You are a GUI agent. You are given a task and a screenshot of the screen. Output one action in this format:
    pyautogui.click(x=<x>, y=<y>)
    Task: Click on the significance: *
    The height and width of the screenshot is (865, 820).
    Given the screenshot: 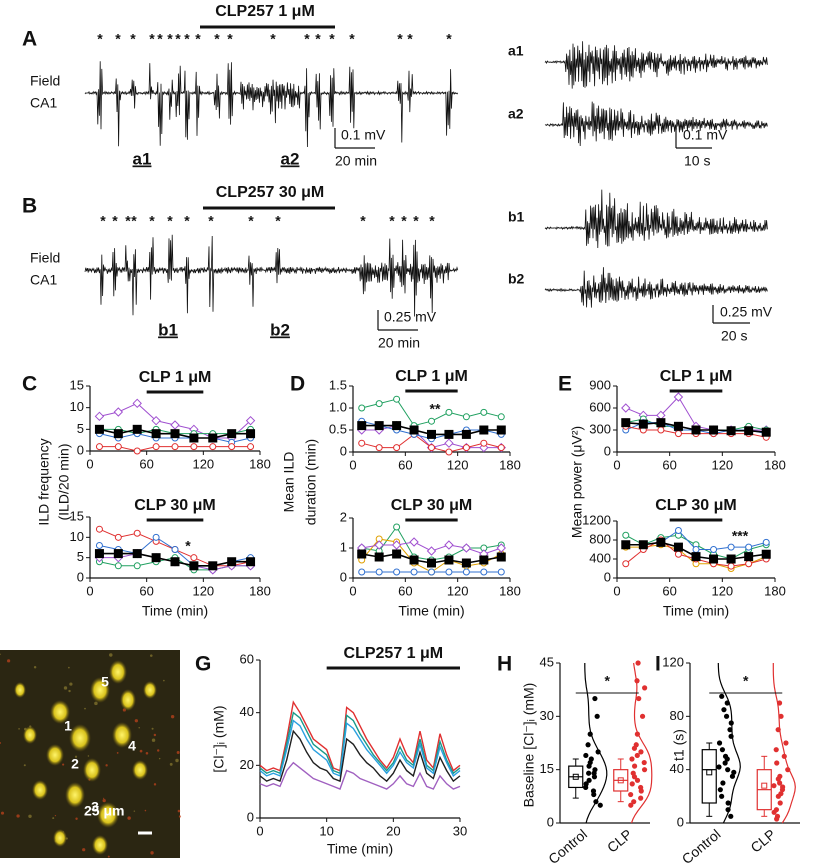 What is the action you would take?
    pyautogui.click(x=746, y=681)
    